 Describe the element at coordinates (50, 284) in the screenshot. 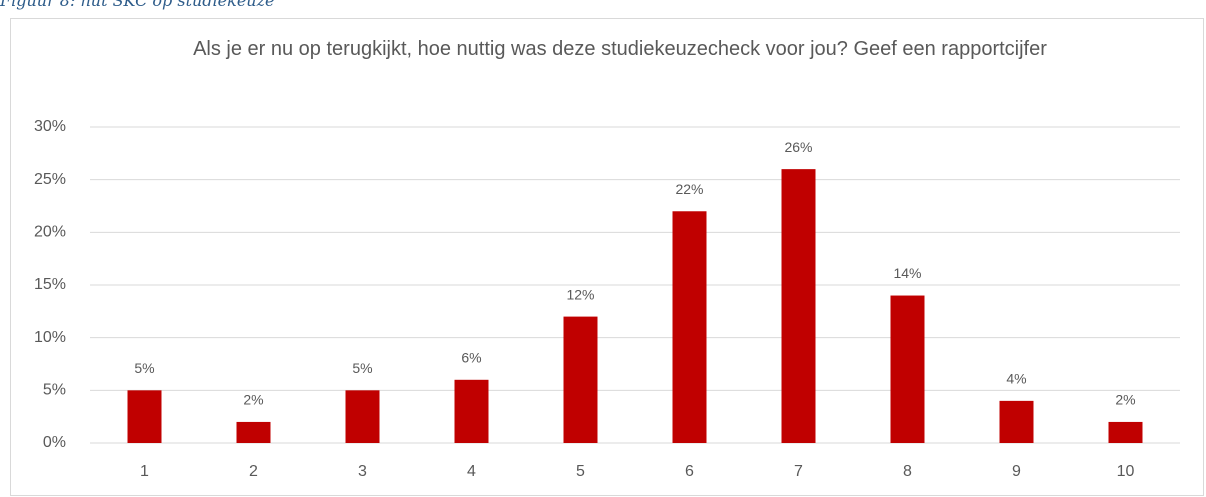

I see `y-tick-label: 15%` at that location.